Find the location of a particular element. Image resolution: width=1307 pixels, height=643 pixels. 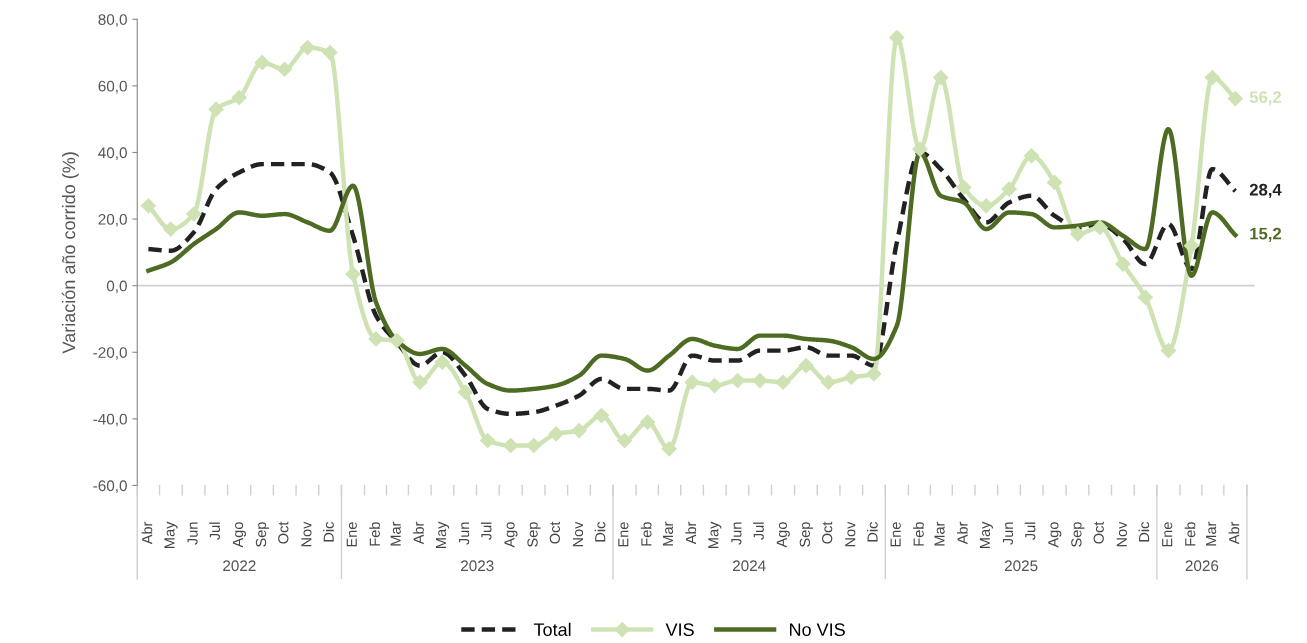

text: 2026 is located at coordinates (1202, 566).